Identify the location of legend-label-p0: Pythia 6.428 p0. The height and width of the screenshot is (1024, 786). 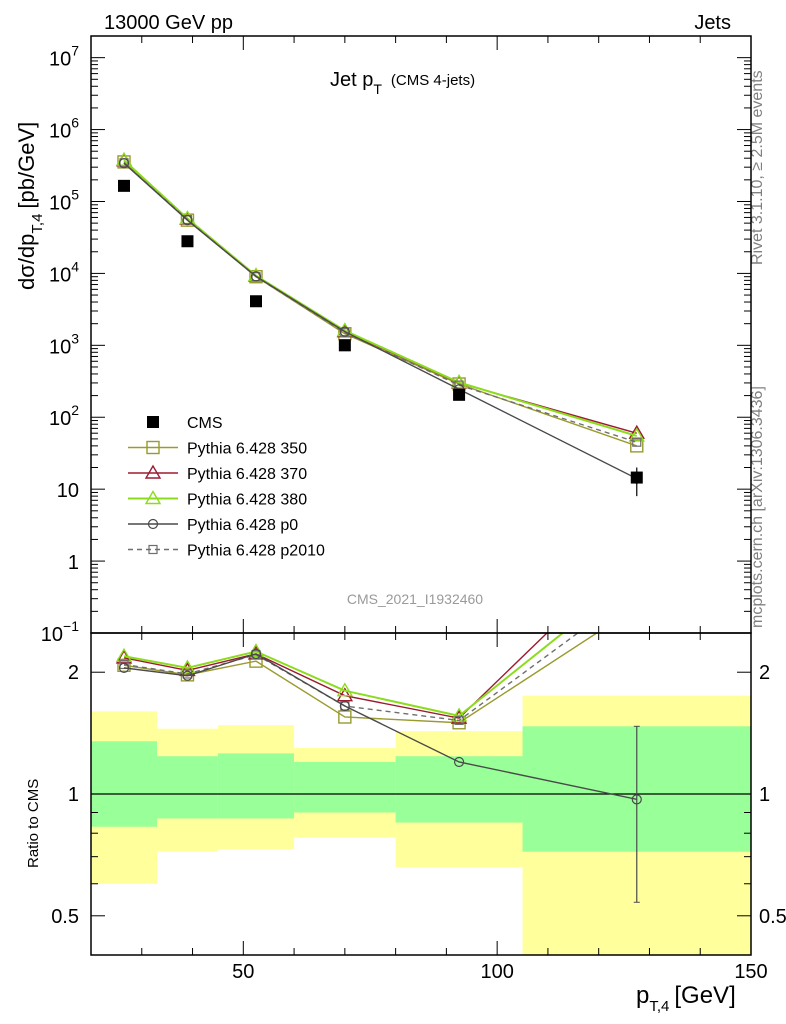
(242, 525).